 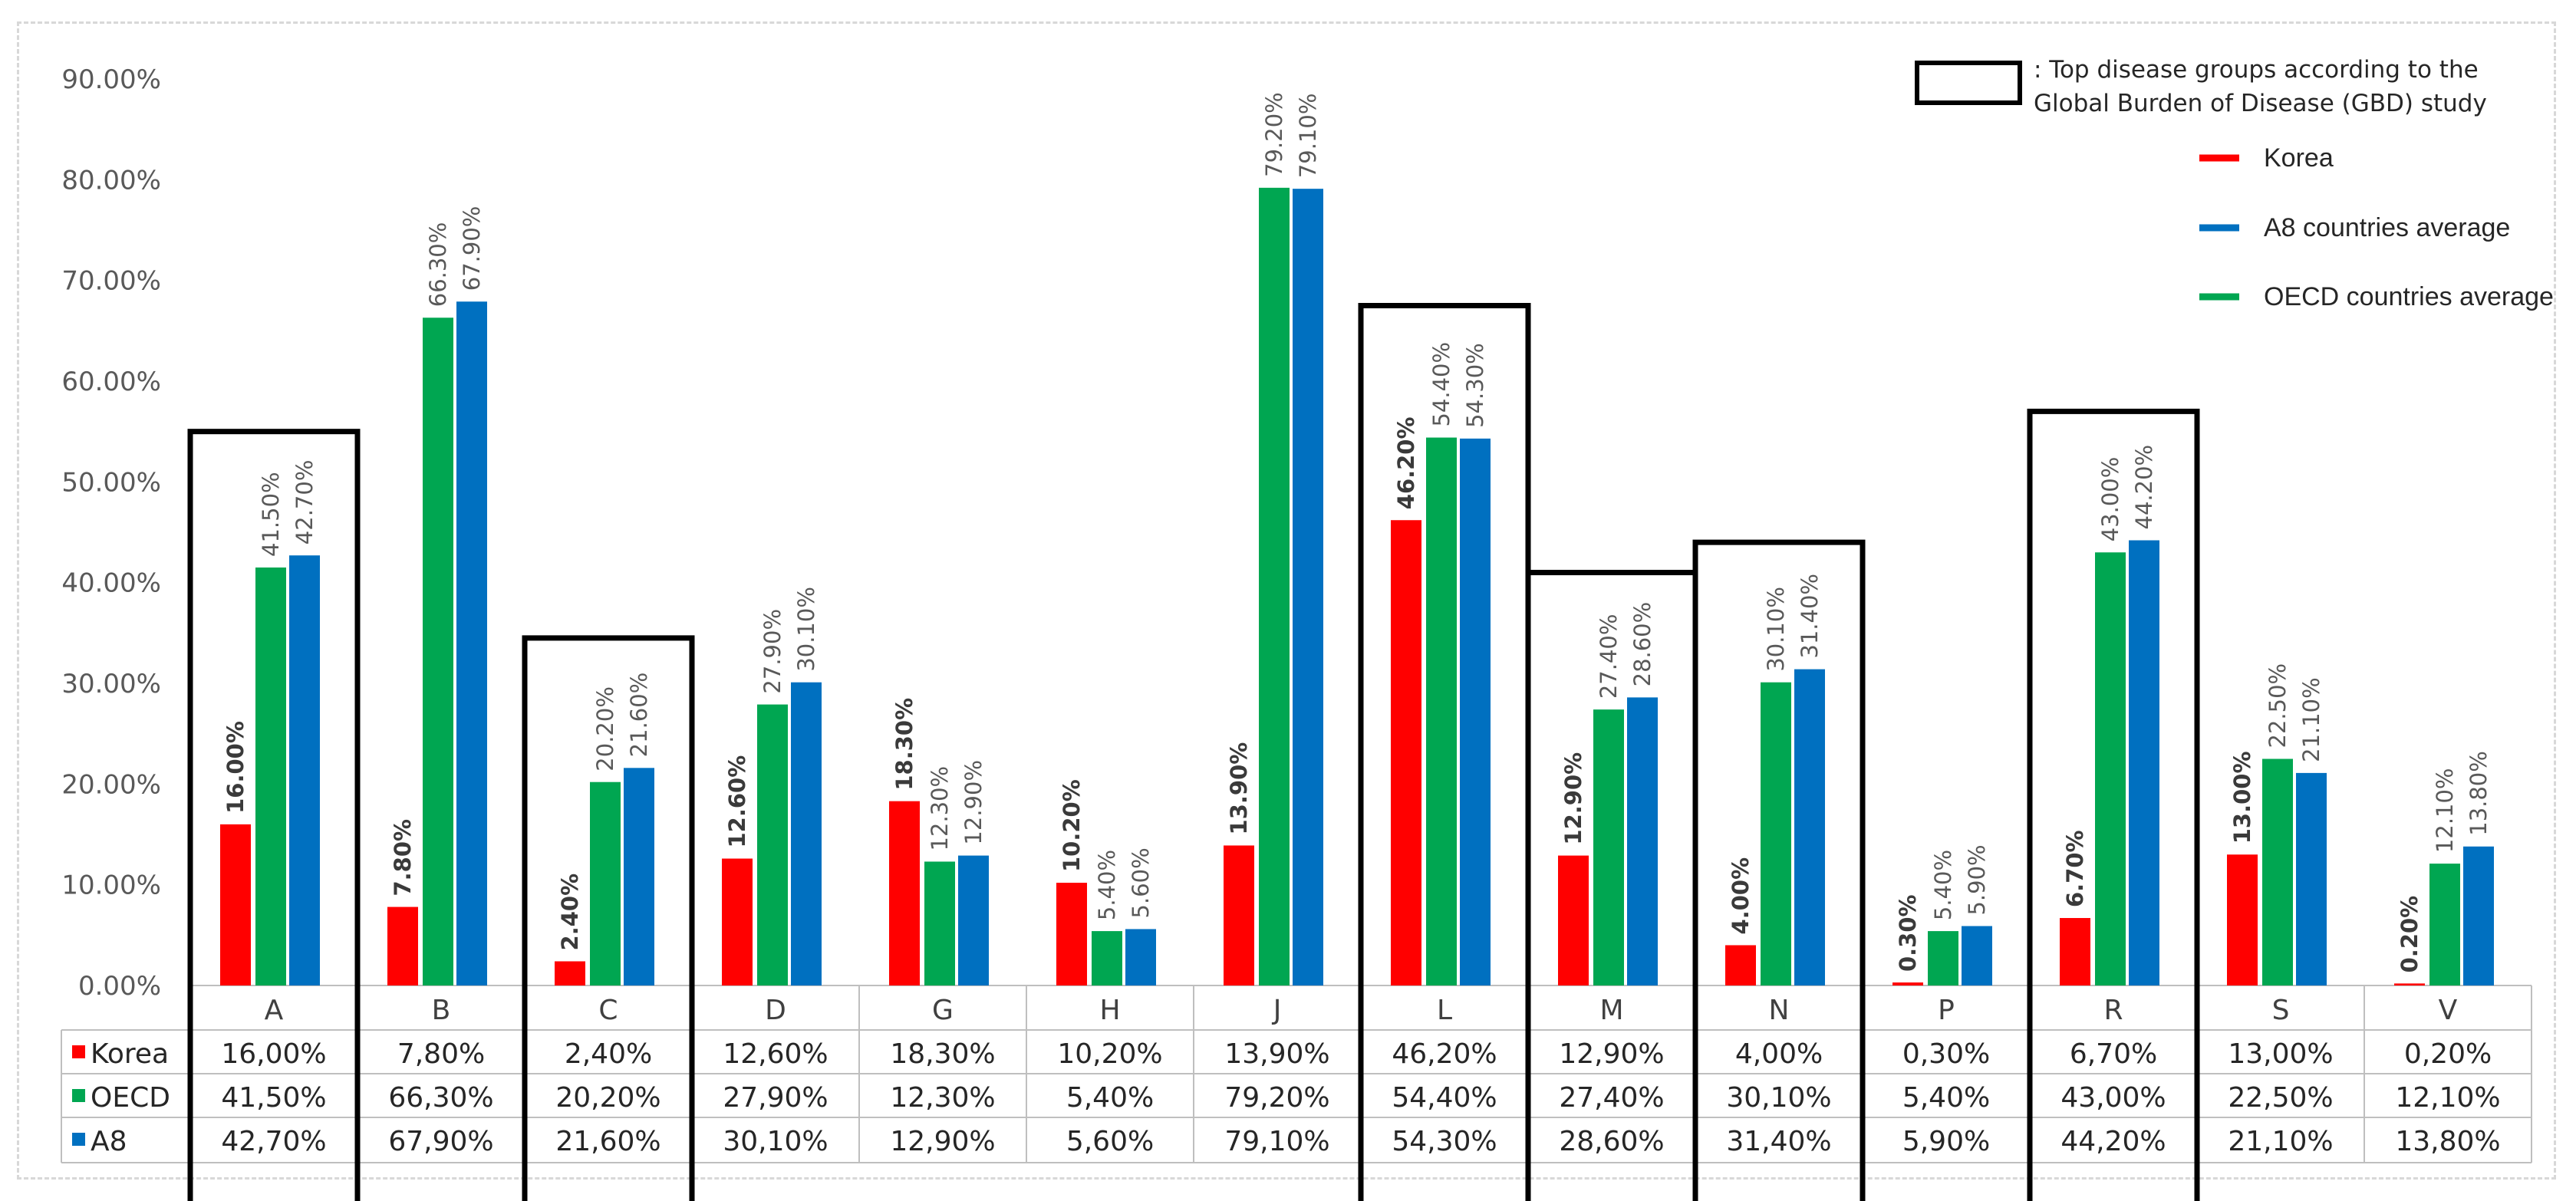 I want to click on data-label: 46.20%, so click(x=1406, y=462).